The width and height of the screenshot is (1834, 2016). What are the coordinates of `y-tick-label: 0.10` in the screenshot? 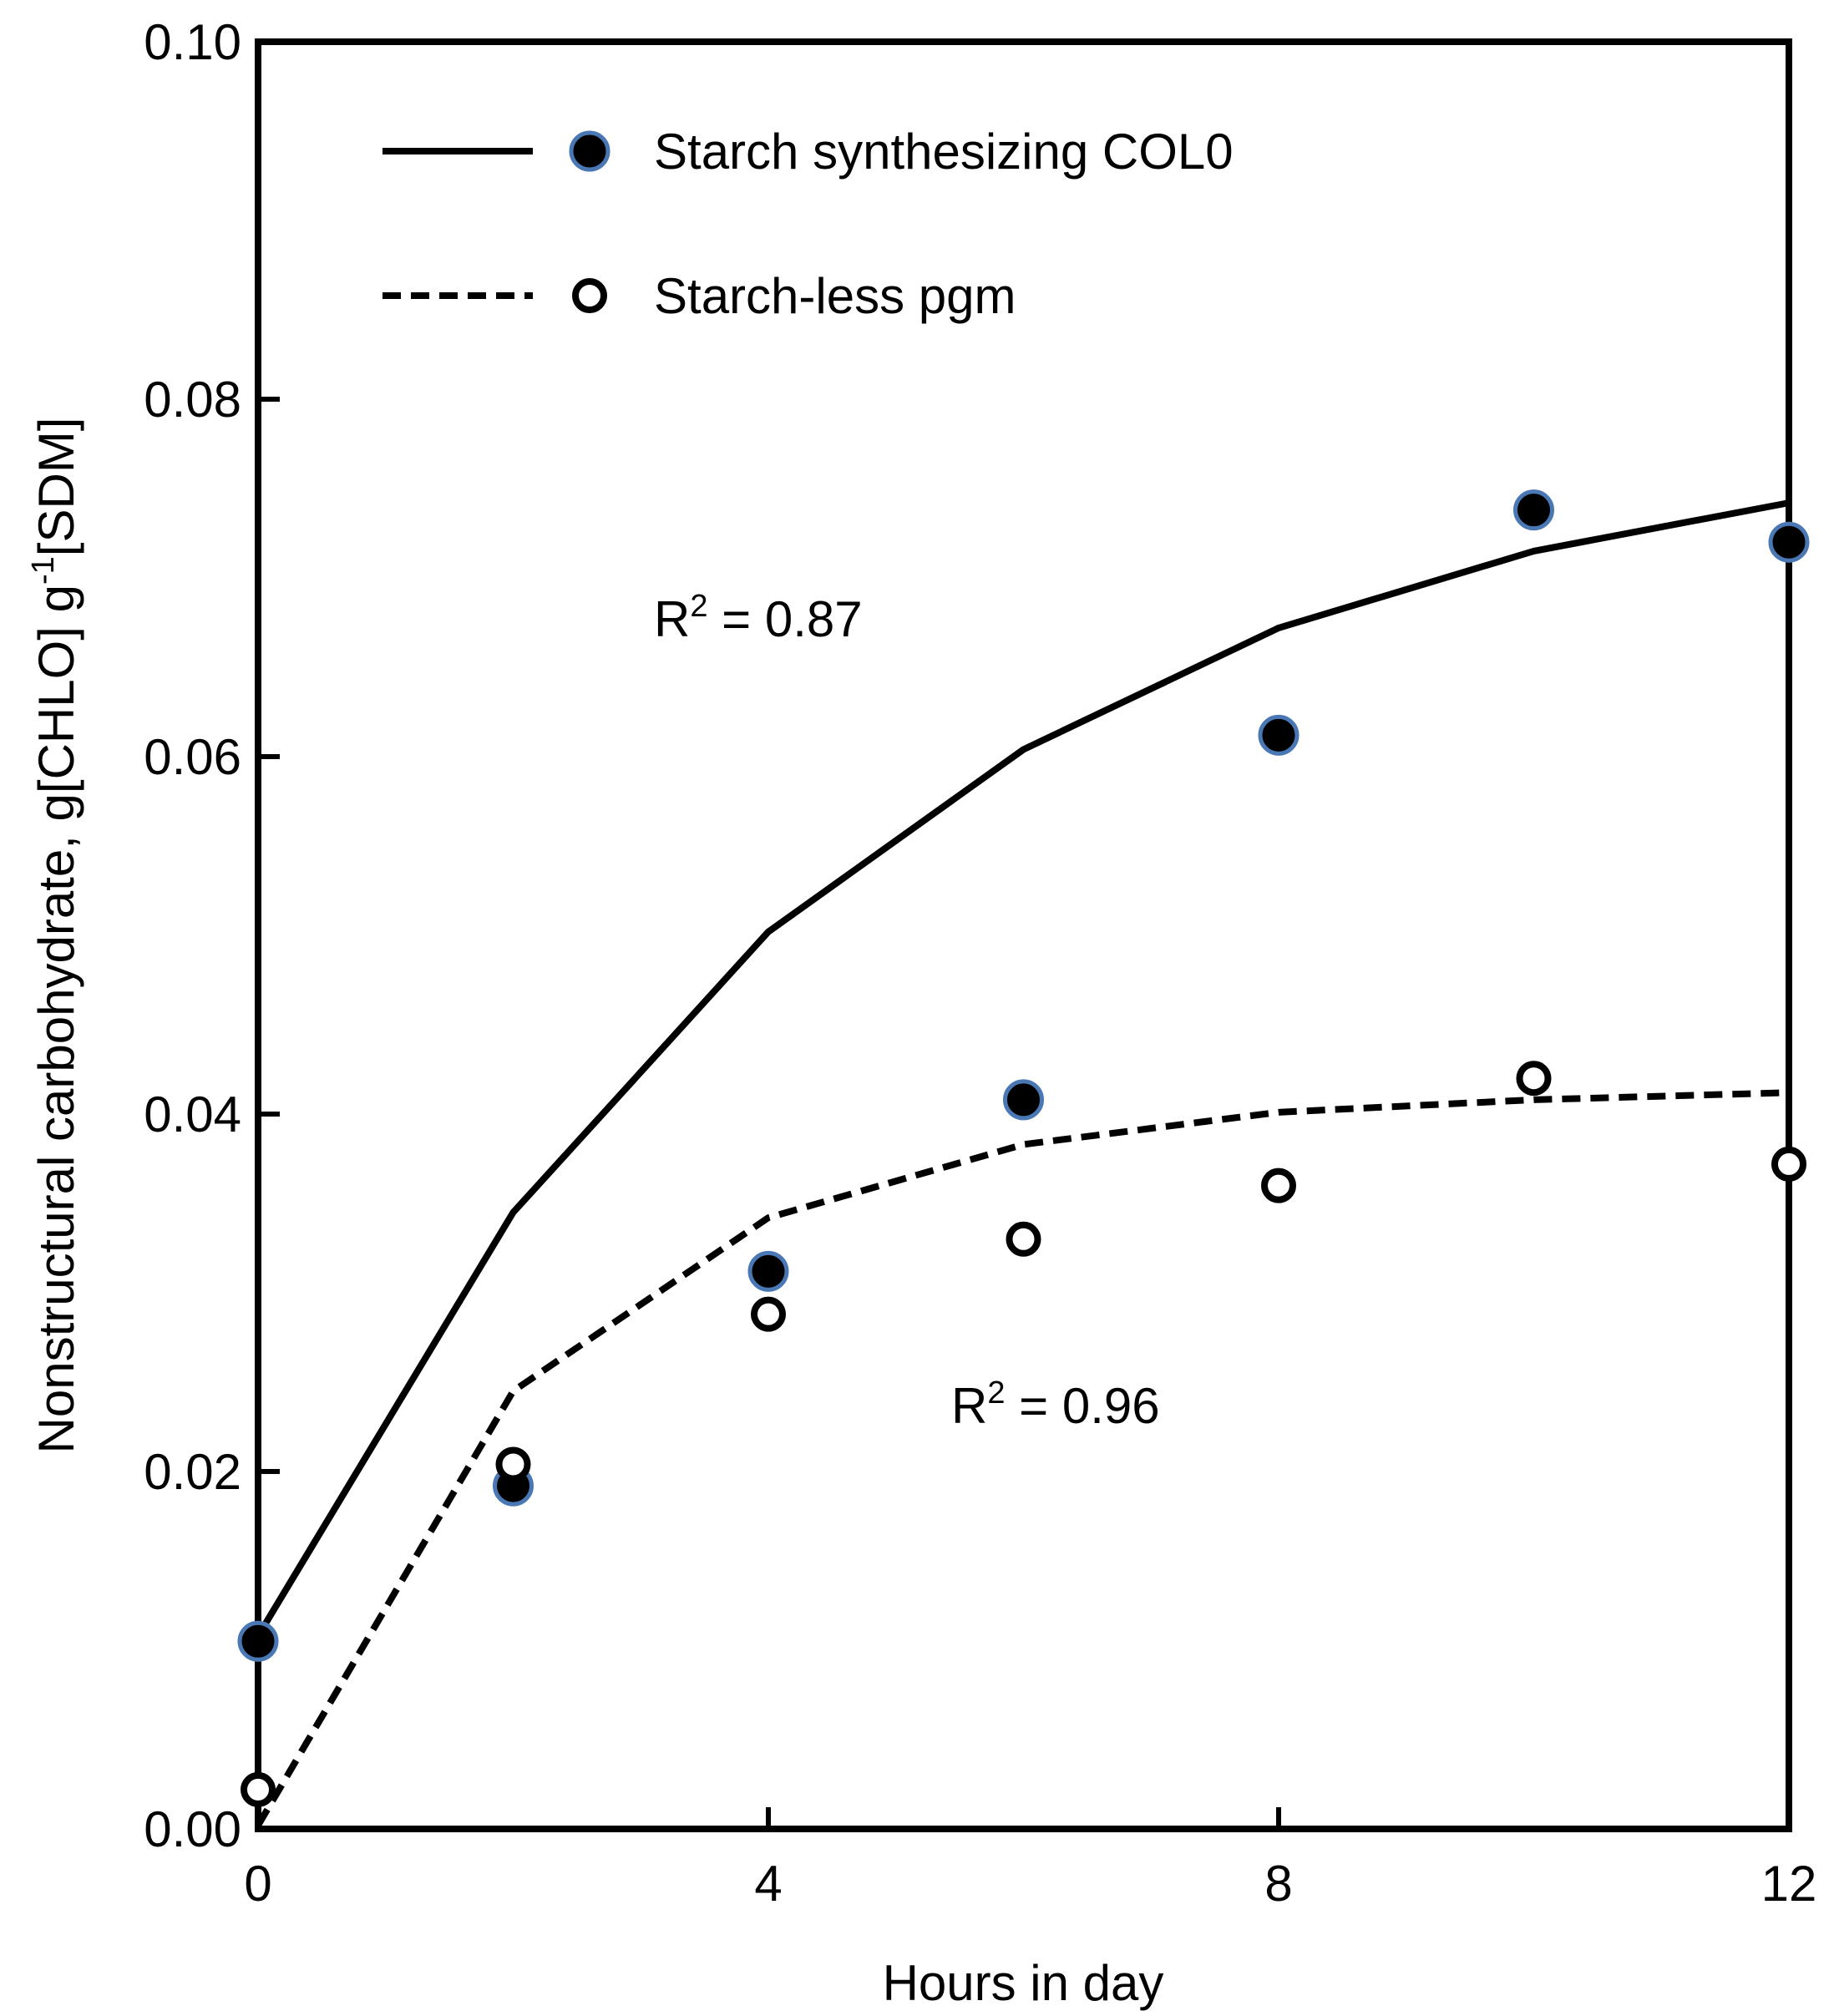 It's located at (192, 42).